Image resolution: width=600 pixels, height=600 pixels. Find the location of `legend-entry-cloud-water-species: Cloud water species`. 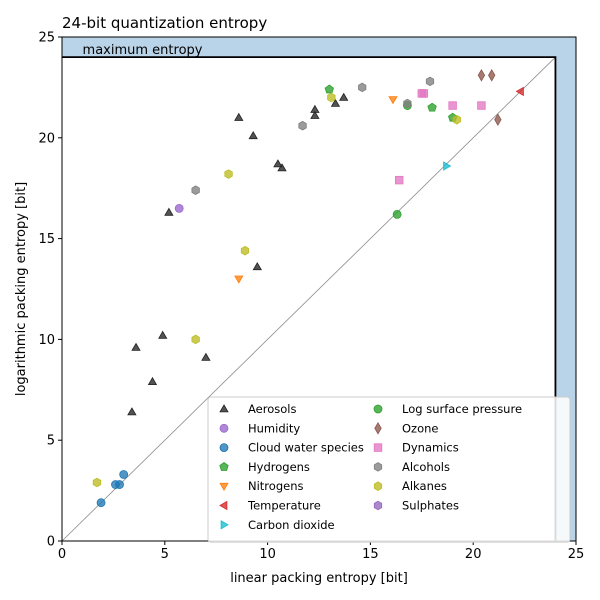

legend-entry-cloud-water-species: Cloud water species is located at coordinates (291, 448).